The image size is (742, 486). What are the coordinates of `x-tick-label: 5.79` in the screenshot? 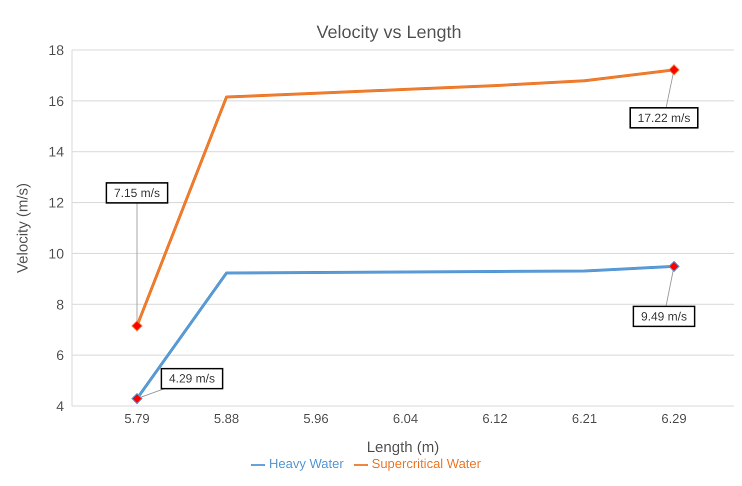 It's located at (137, 418).